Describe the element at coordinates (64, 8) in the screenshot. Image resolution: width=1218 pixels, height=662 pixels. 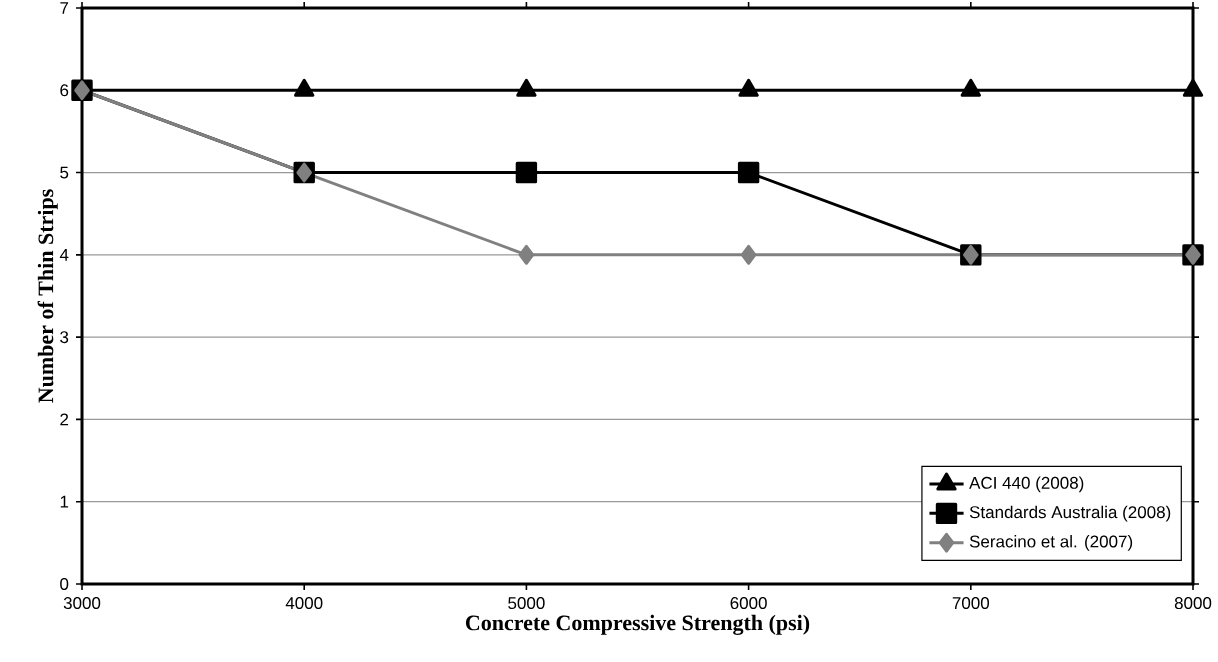
I see `y-tick-label: 7` at that location.